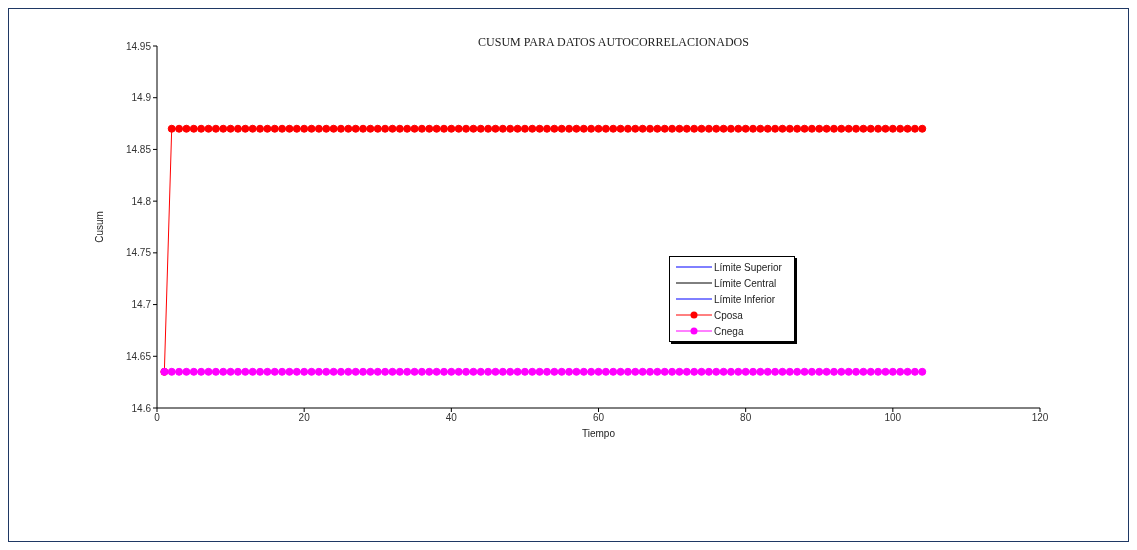  I want to click on y-tick-label: 14.6, so click(141, 408).